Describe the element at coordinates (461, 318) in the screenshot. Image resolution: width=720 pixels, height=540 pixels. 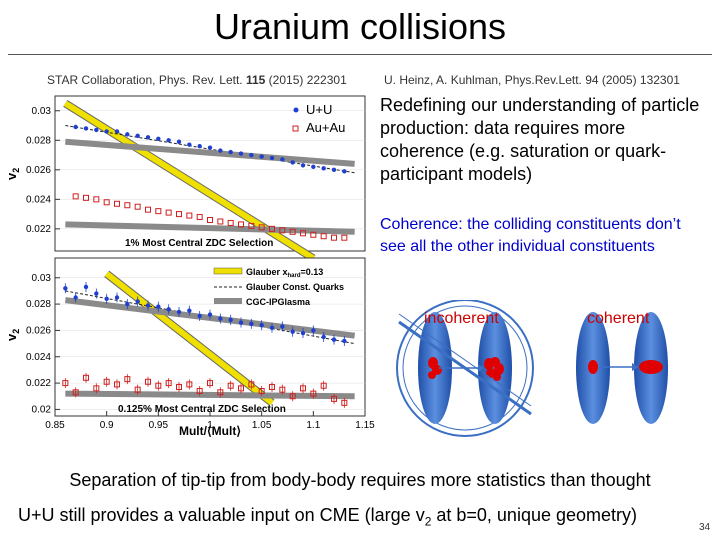
I see `label-incoherent: incoherent` at that location.